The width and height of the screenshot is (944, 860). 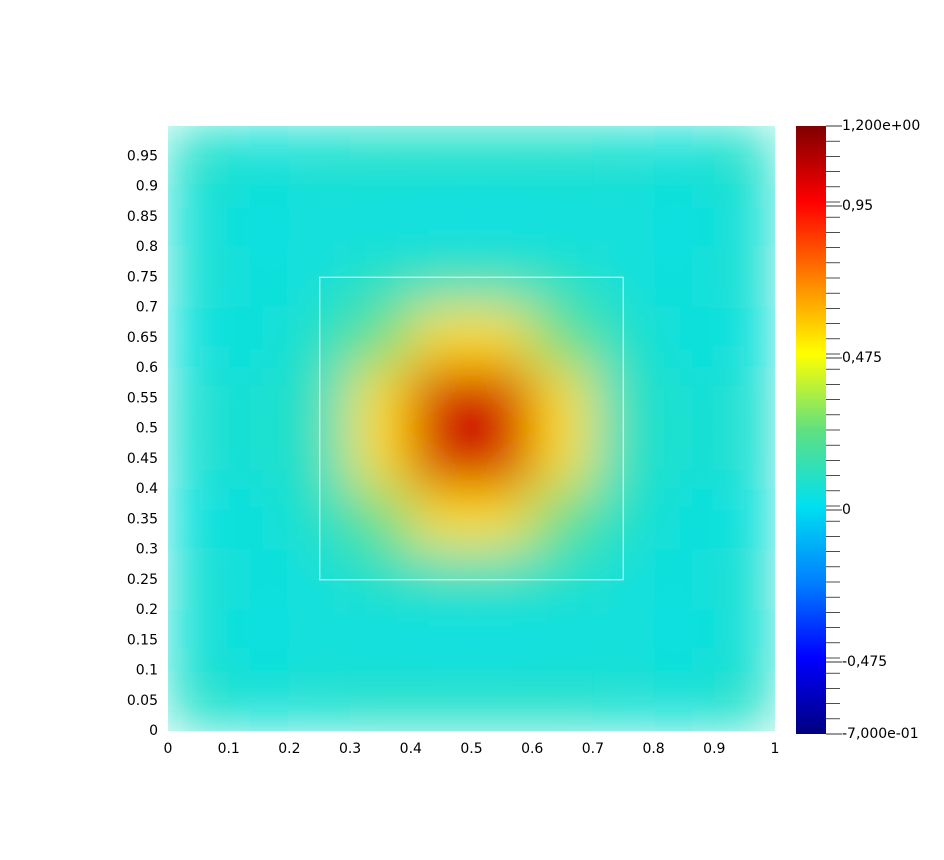 What do you see at coordinates (857, 206) in the screenshot?
I see `colorbar-tick-label: 0,95` at bounding box center [857, 206].